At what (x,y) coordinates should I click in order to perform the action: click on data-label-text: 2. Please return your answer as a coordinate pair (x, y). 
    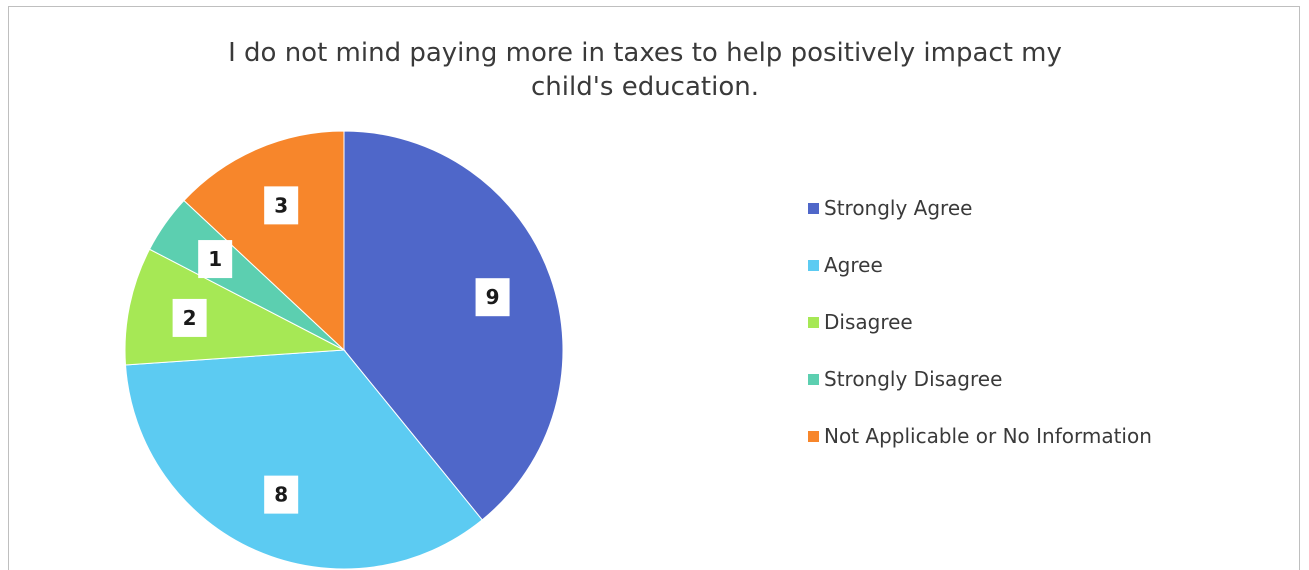
    Looking at the image, I should click on (190, 318).